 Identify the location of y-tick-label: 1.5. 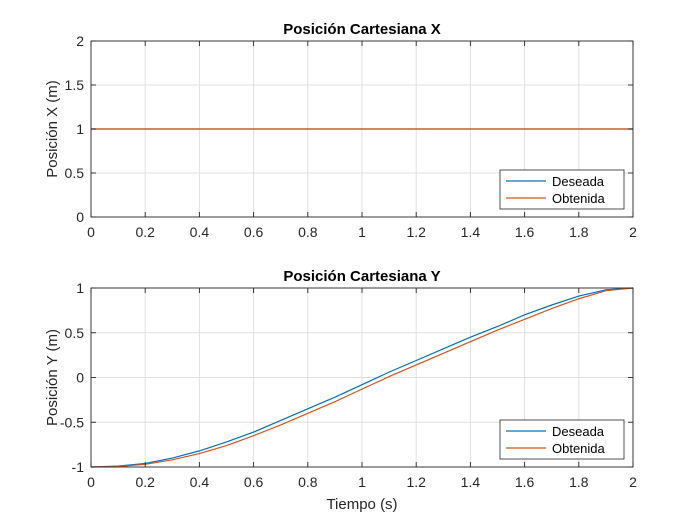
(75, 85).